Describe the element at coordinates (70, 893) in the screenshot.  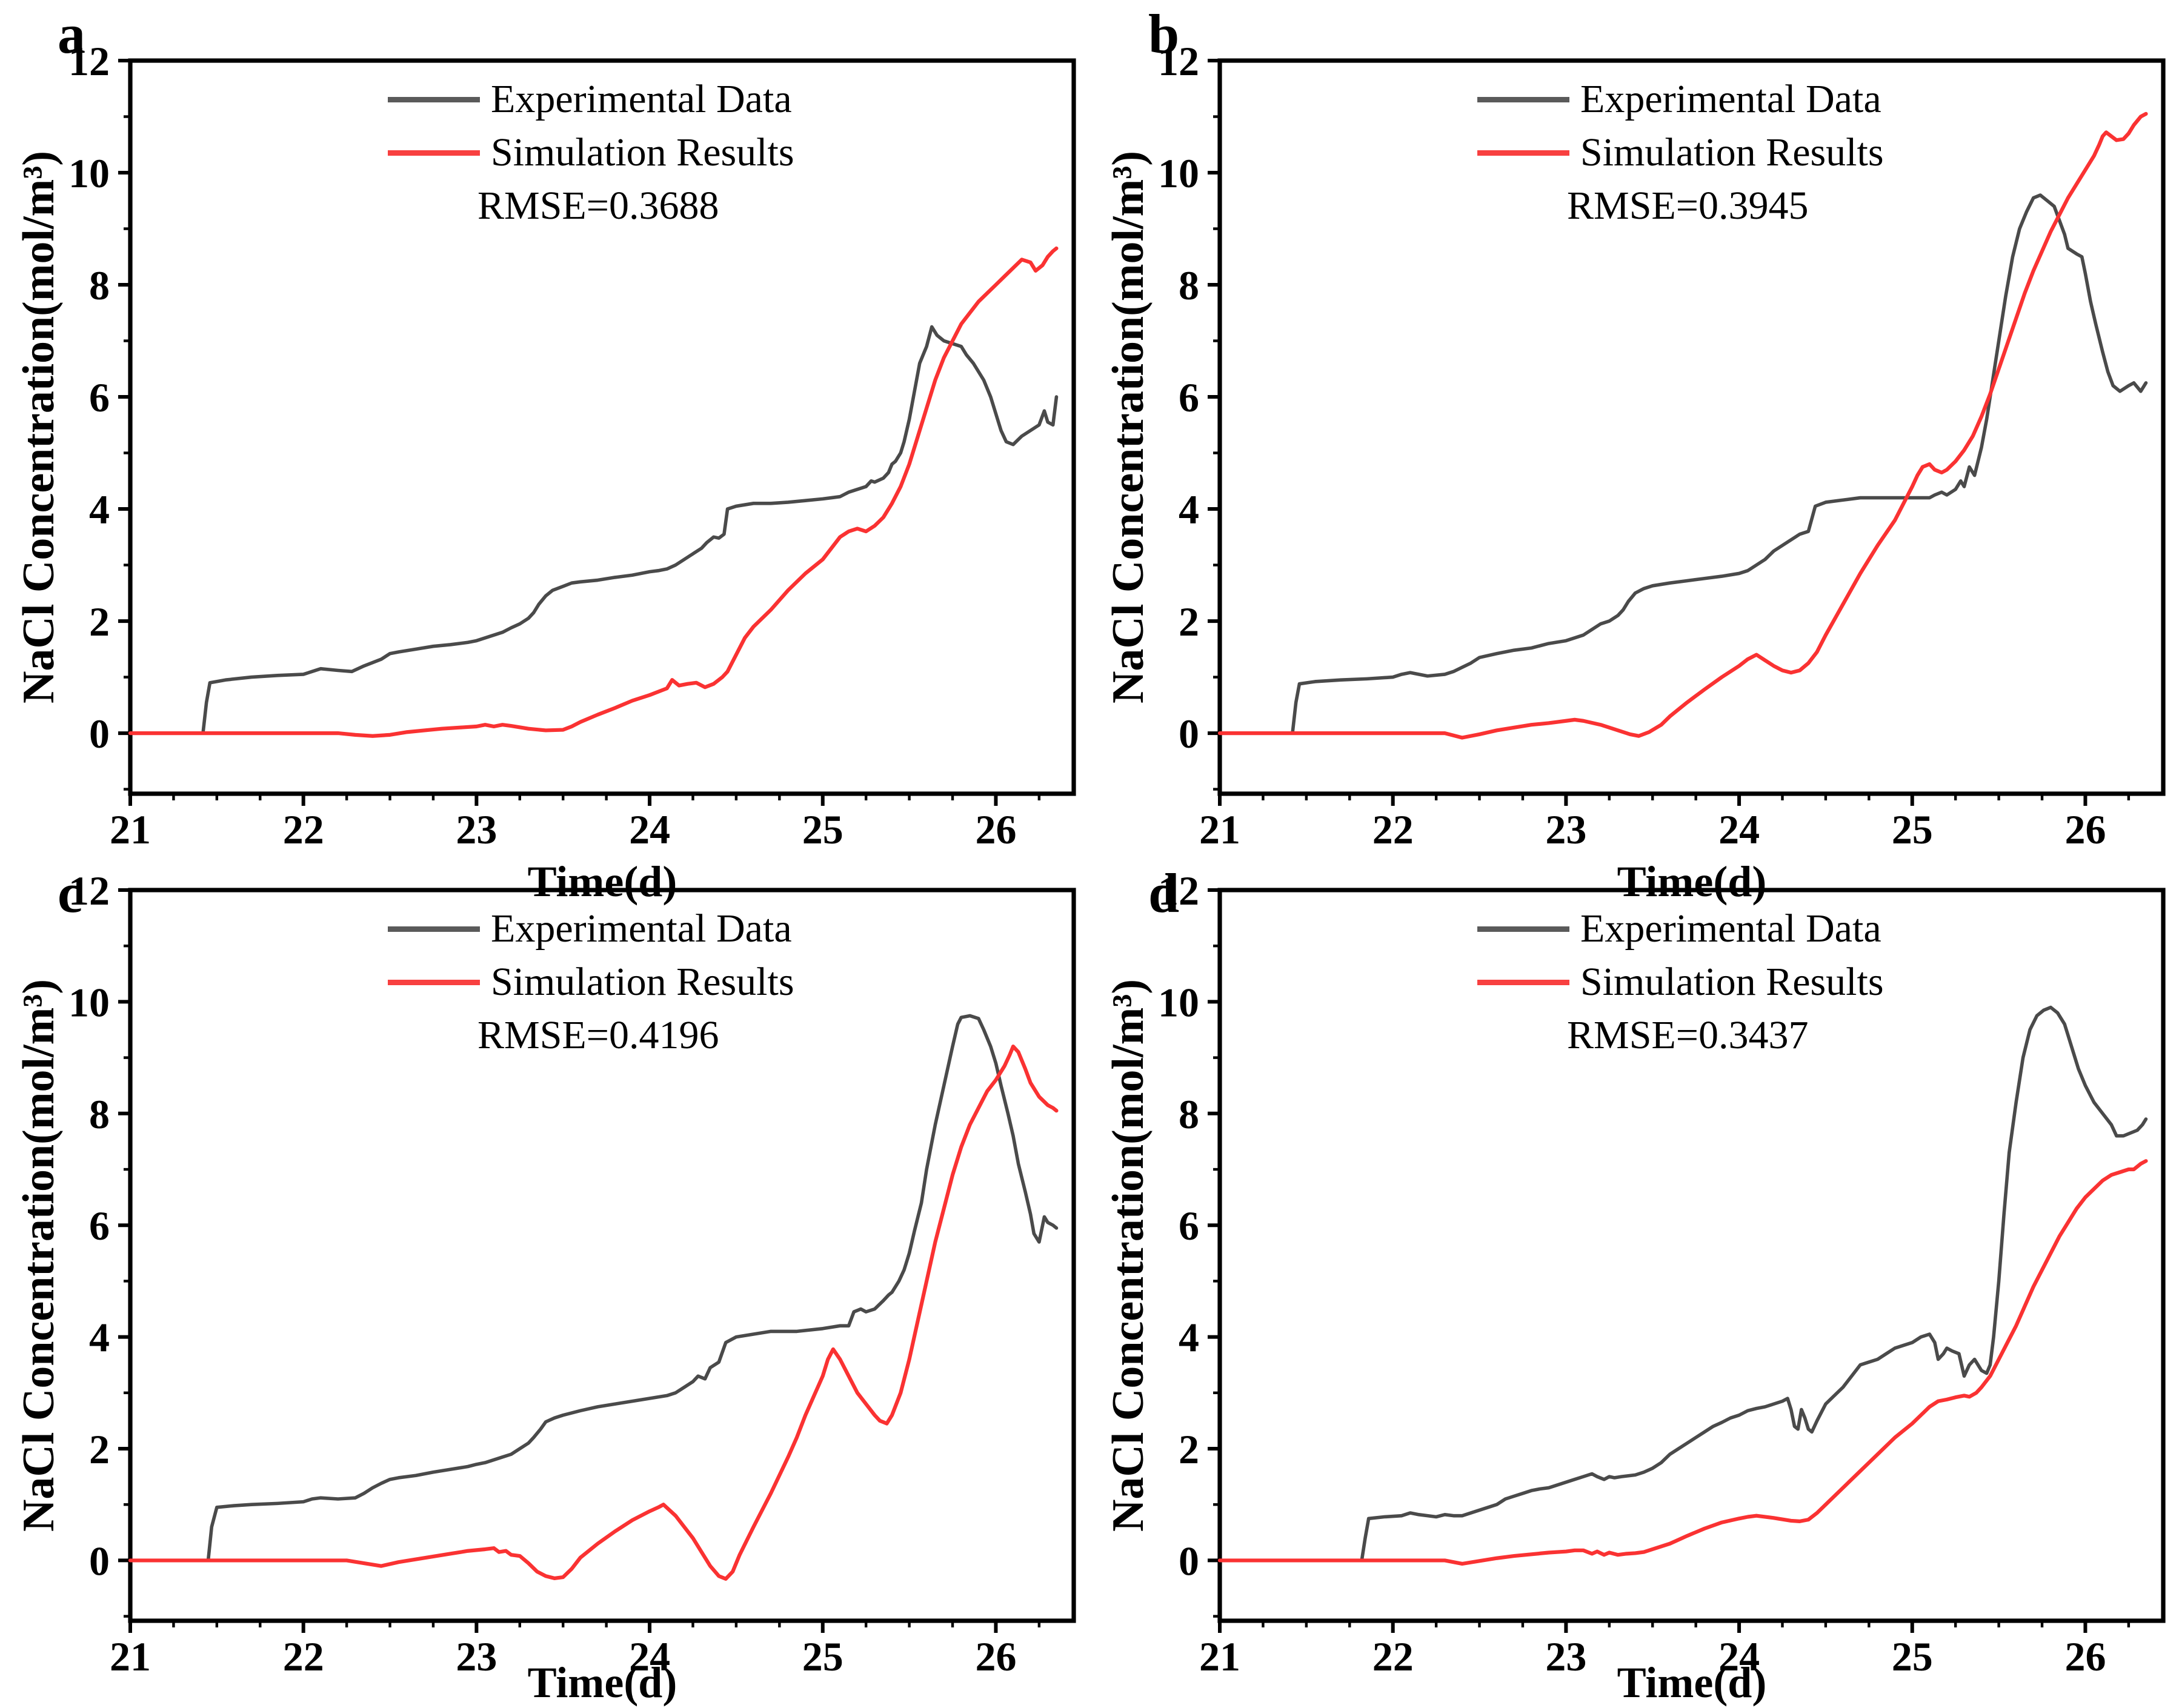
I see `panel-letter-c: c` at that location.